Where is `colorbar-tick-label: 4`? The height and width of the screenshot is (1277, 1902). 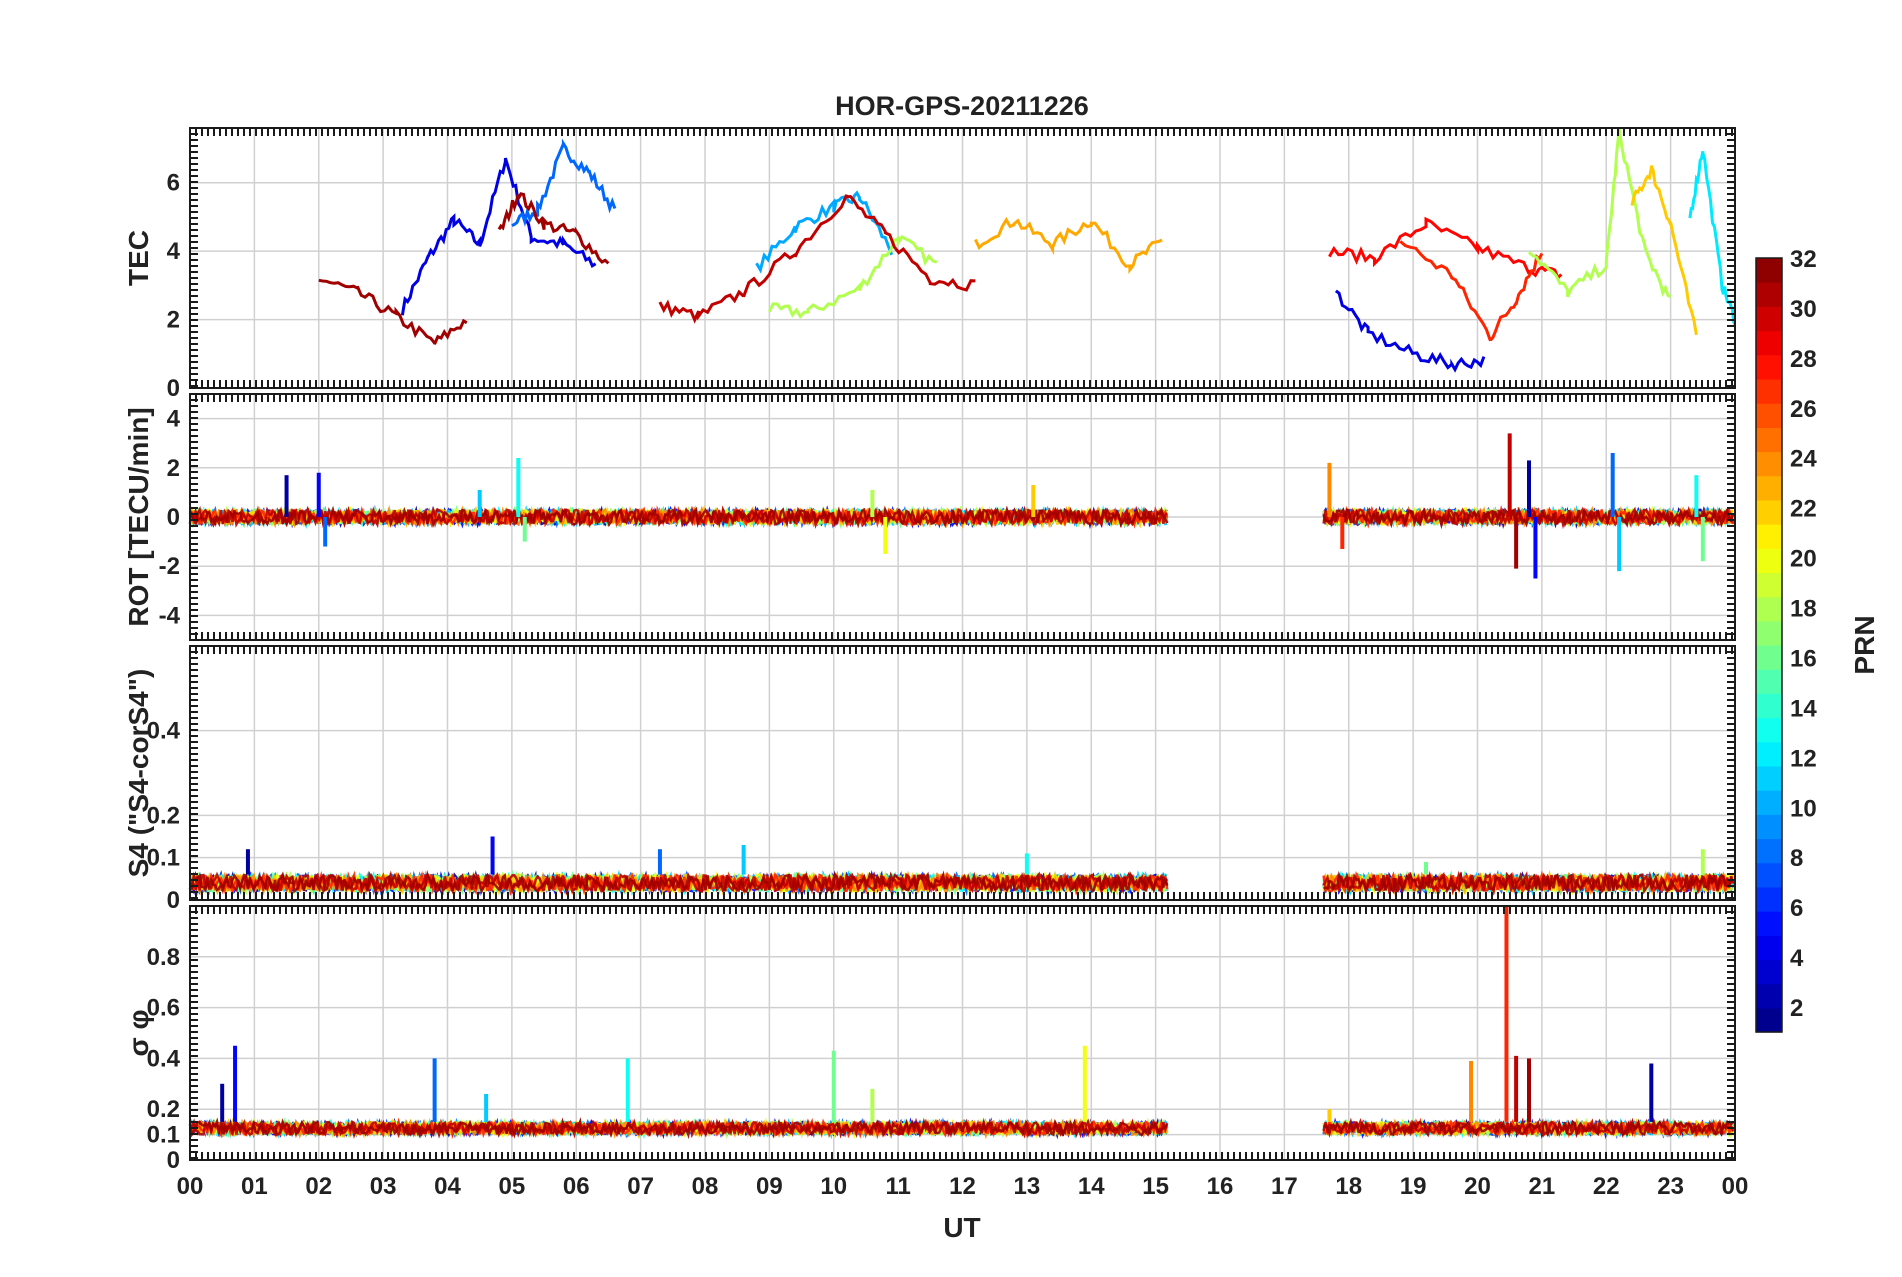
colorbar-tick-label: 4 is located at coordinates (1797, 958).